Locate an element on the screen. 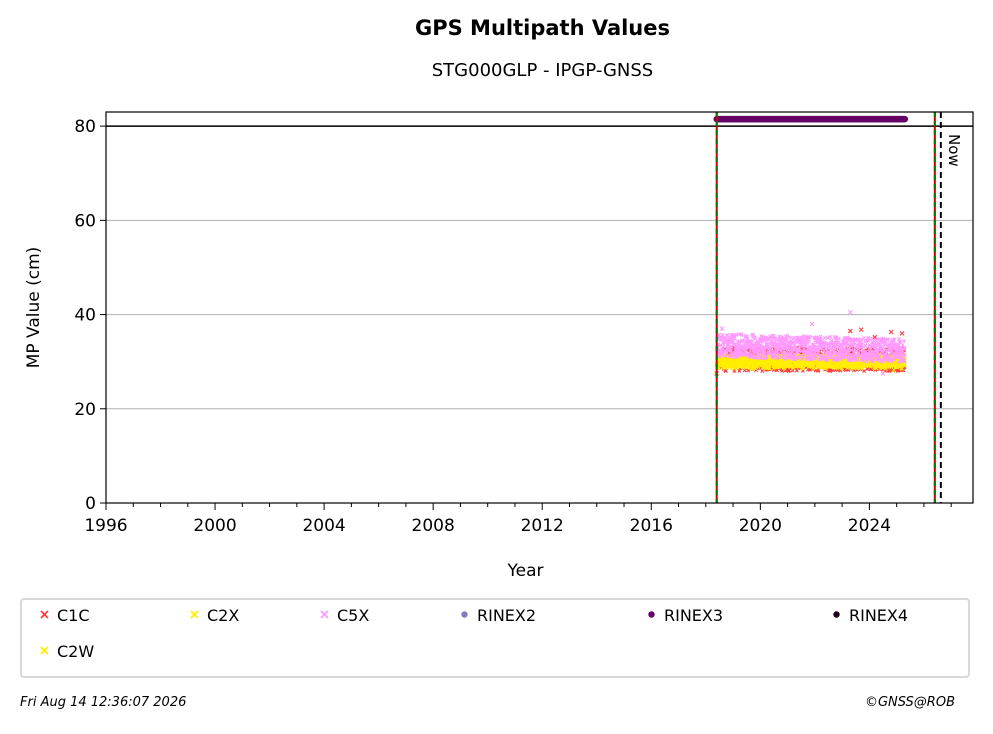 The height and width of the screenshot is (734, 993). generation-timestamp: Fri Aug 14 12:36:07 2026 is located at coordinates (103, 702).